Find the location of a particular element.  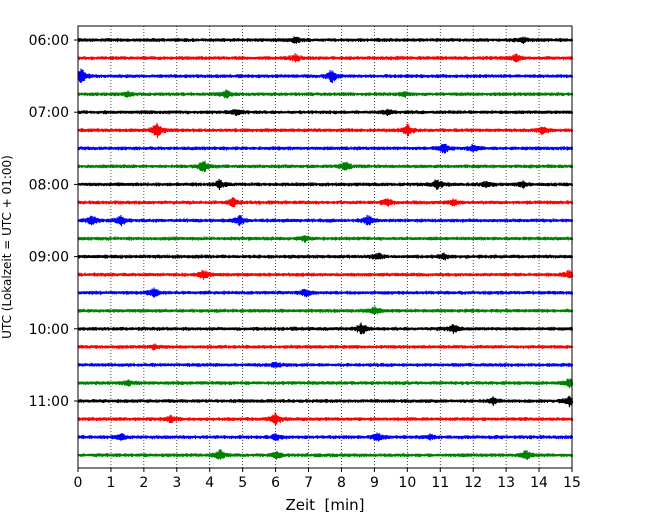

x-tick-label: 7 is located at coordinates (308, 483).